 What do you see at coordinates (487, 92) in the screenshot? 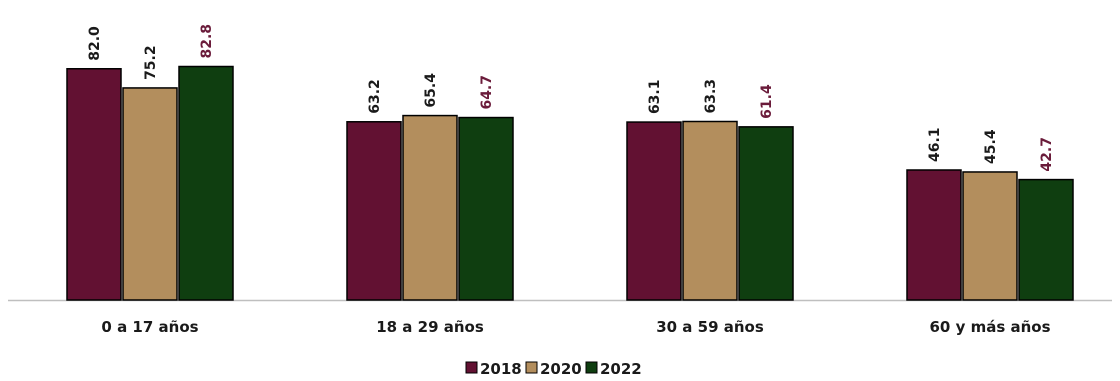
I see `data-label-2022-2: 64.7` at bounding box center [487, 92].